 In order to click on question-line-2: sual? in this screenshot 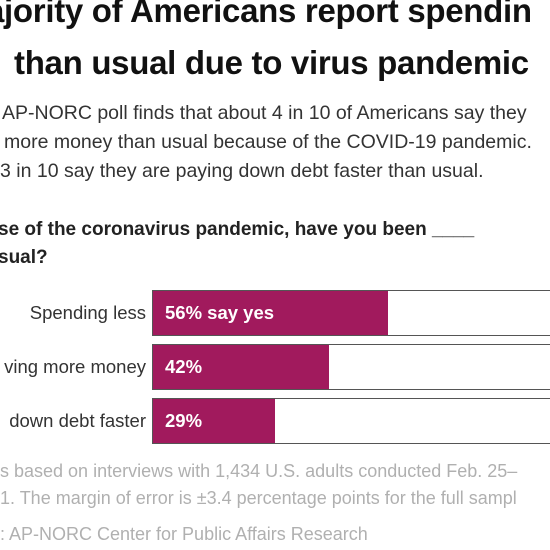, I will do `click(24, 257)`.